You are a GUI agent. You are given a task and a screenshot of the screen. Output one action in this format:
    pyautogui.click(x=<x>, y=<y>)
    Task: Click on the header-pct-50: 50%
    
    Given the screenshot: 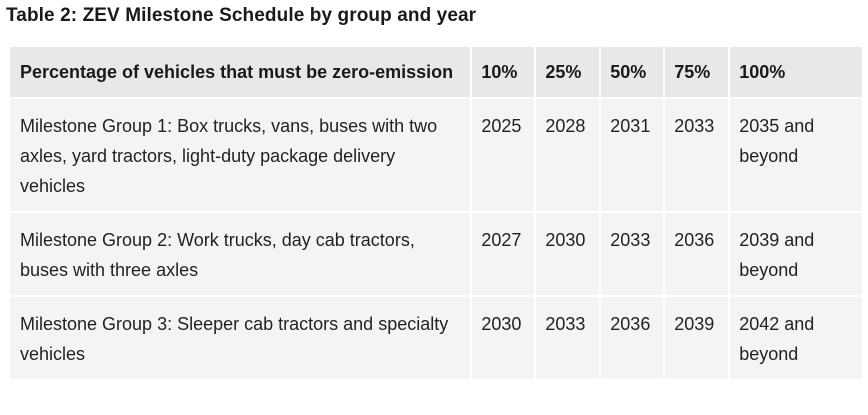 What is the action you would take?
    pyautogui.click(x=632, y=72)
    